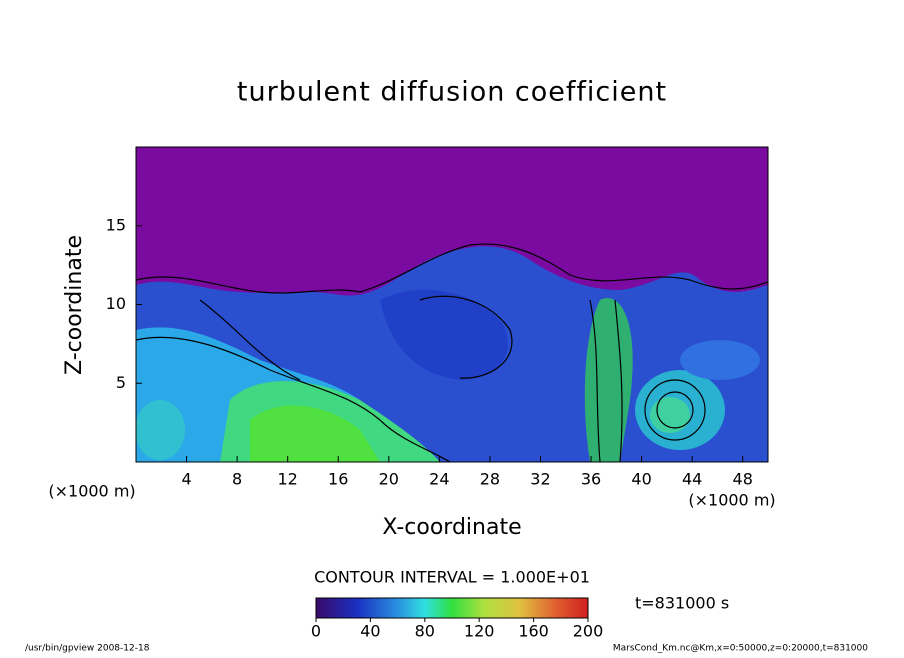 The image size is (904, 658). Describe the element at coordinates (237, 479) in the screenshot. I see `x-tick-label: 8` at that location.